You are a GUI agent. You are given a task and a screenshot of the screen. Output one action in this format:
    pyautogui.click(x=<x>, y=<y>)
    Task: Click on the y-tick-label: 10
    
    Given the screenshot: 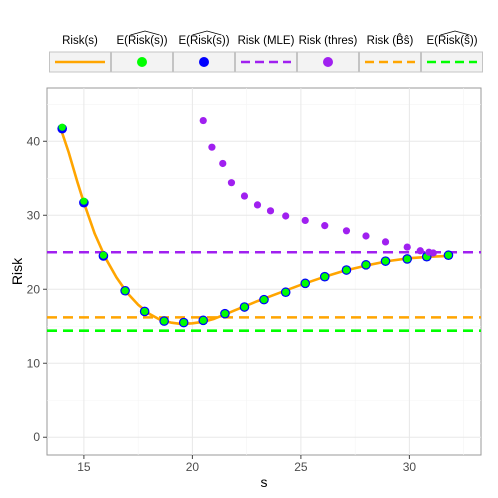 What is the action you would take?
    pyautogui.click(x=34, y=363)
    